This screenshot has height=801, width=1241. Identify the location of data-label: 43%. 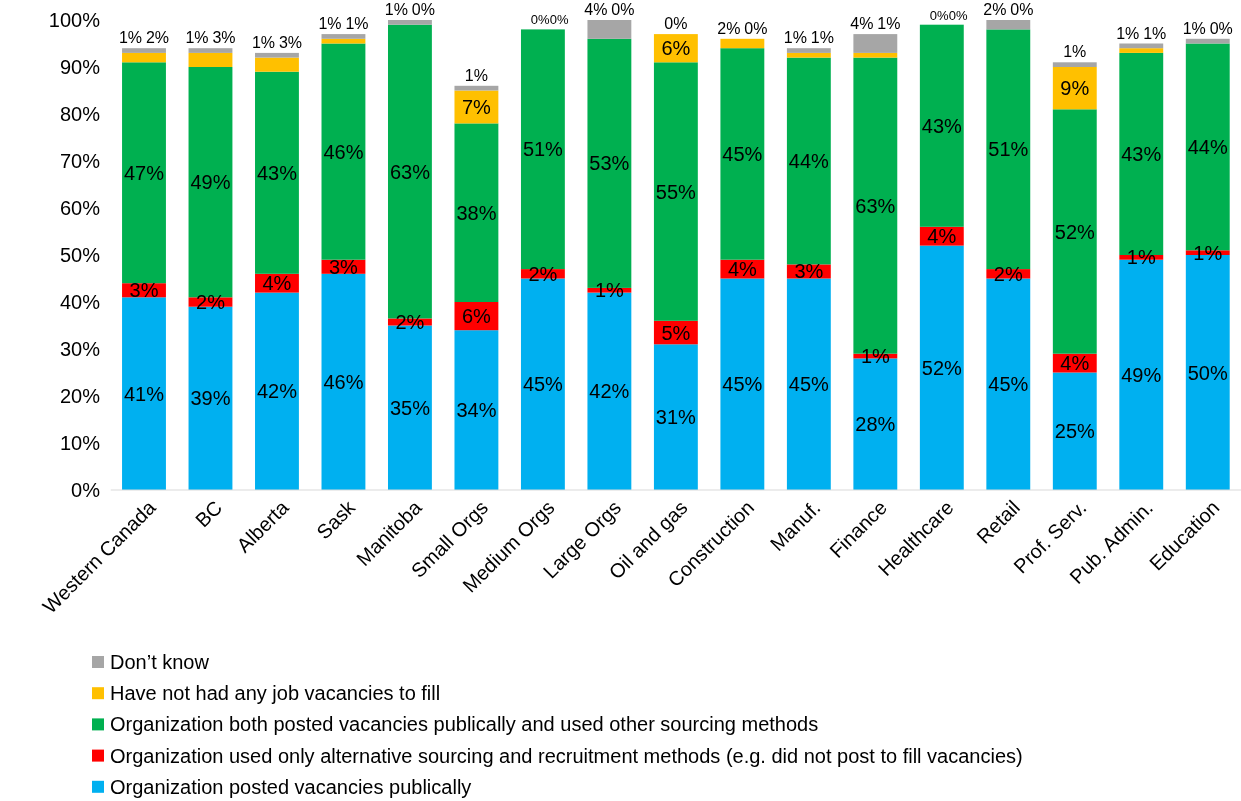
(942, 125).